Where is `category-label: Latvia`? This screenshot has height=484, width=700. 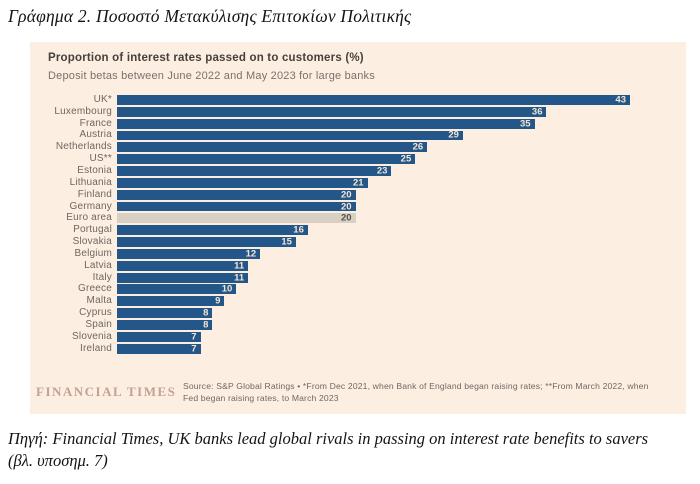
category-label: Latvia is located at coordinates (98, 265).